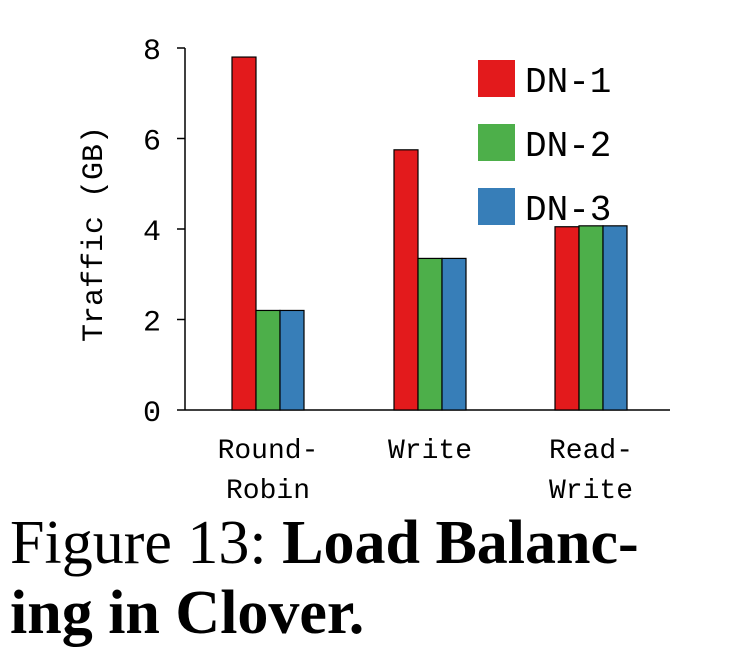  Describe the element at coordinates (568, 210) in the screenshot. I see `legend-label-dn-3: DN-3` at that location.